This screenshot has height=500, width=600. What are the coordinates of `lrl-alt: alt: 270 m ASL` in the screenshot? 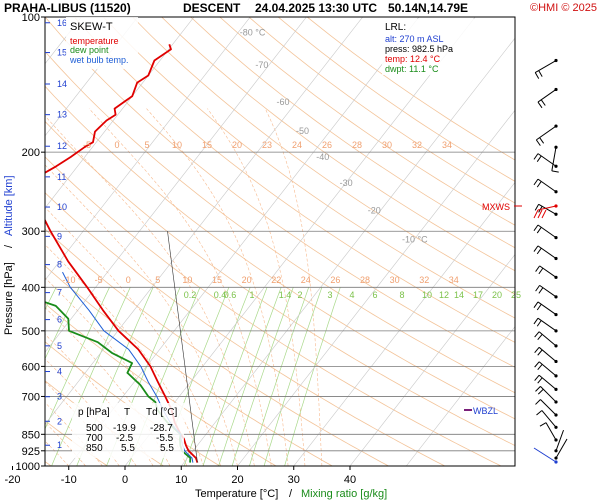 It's located at (414, 39).